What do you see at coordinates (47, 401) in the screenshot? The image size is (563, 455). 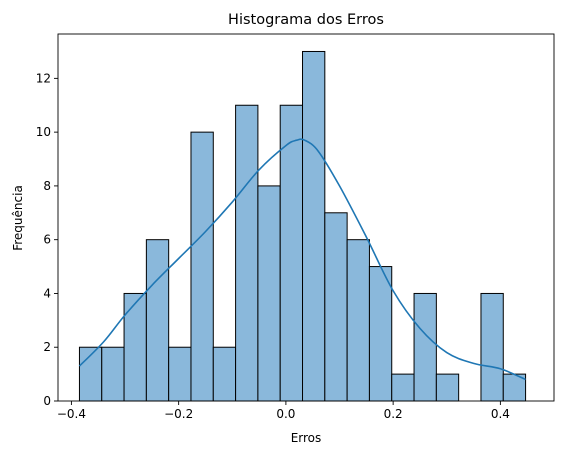 I see `y-tick-label: 0` at bounding box center [47, 401].